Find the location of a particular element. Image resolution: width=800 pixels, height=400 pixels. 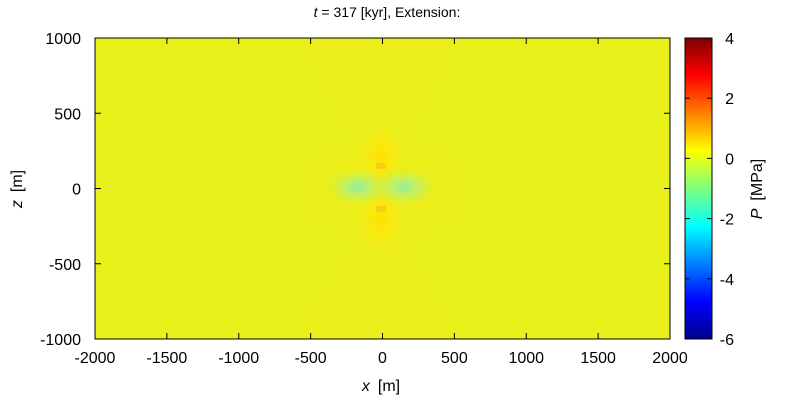

y-tick-label: -1000 is located at coordinates (60, 340).